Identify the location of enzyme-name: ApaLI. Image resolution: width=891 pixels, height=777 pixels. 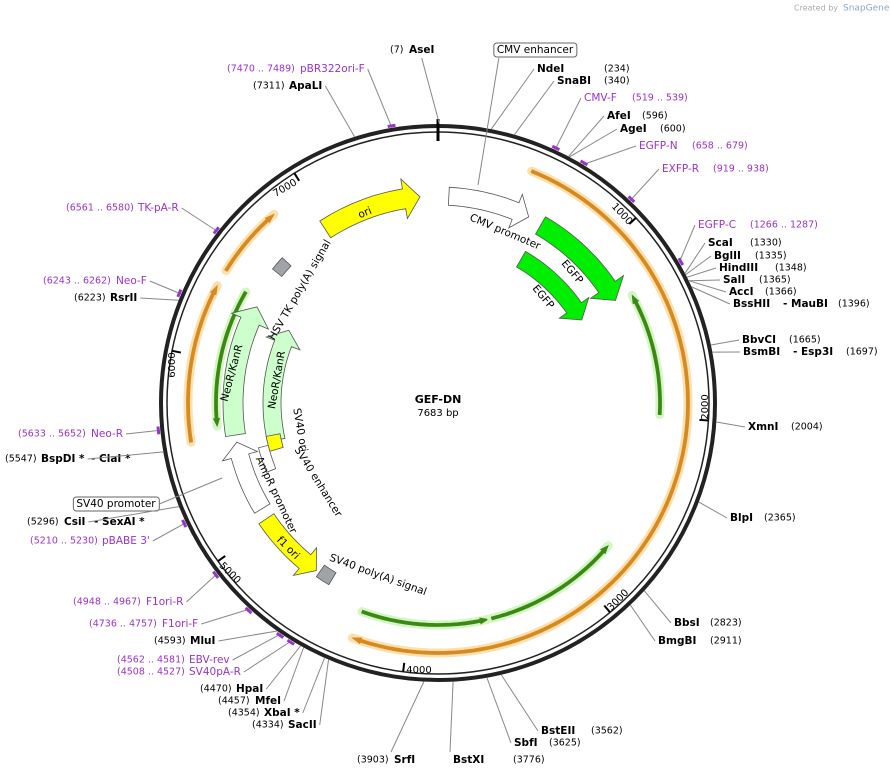
(305, 86).